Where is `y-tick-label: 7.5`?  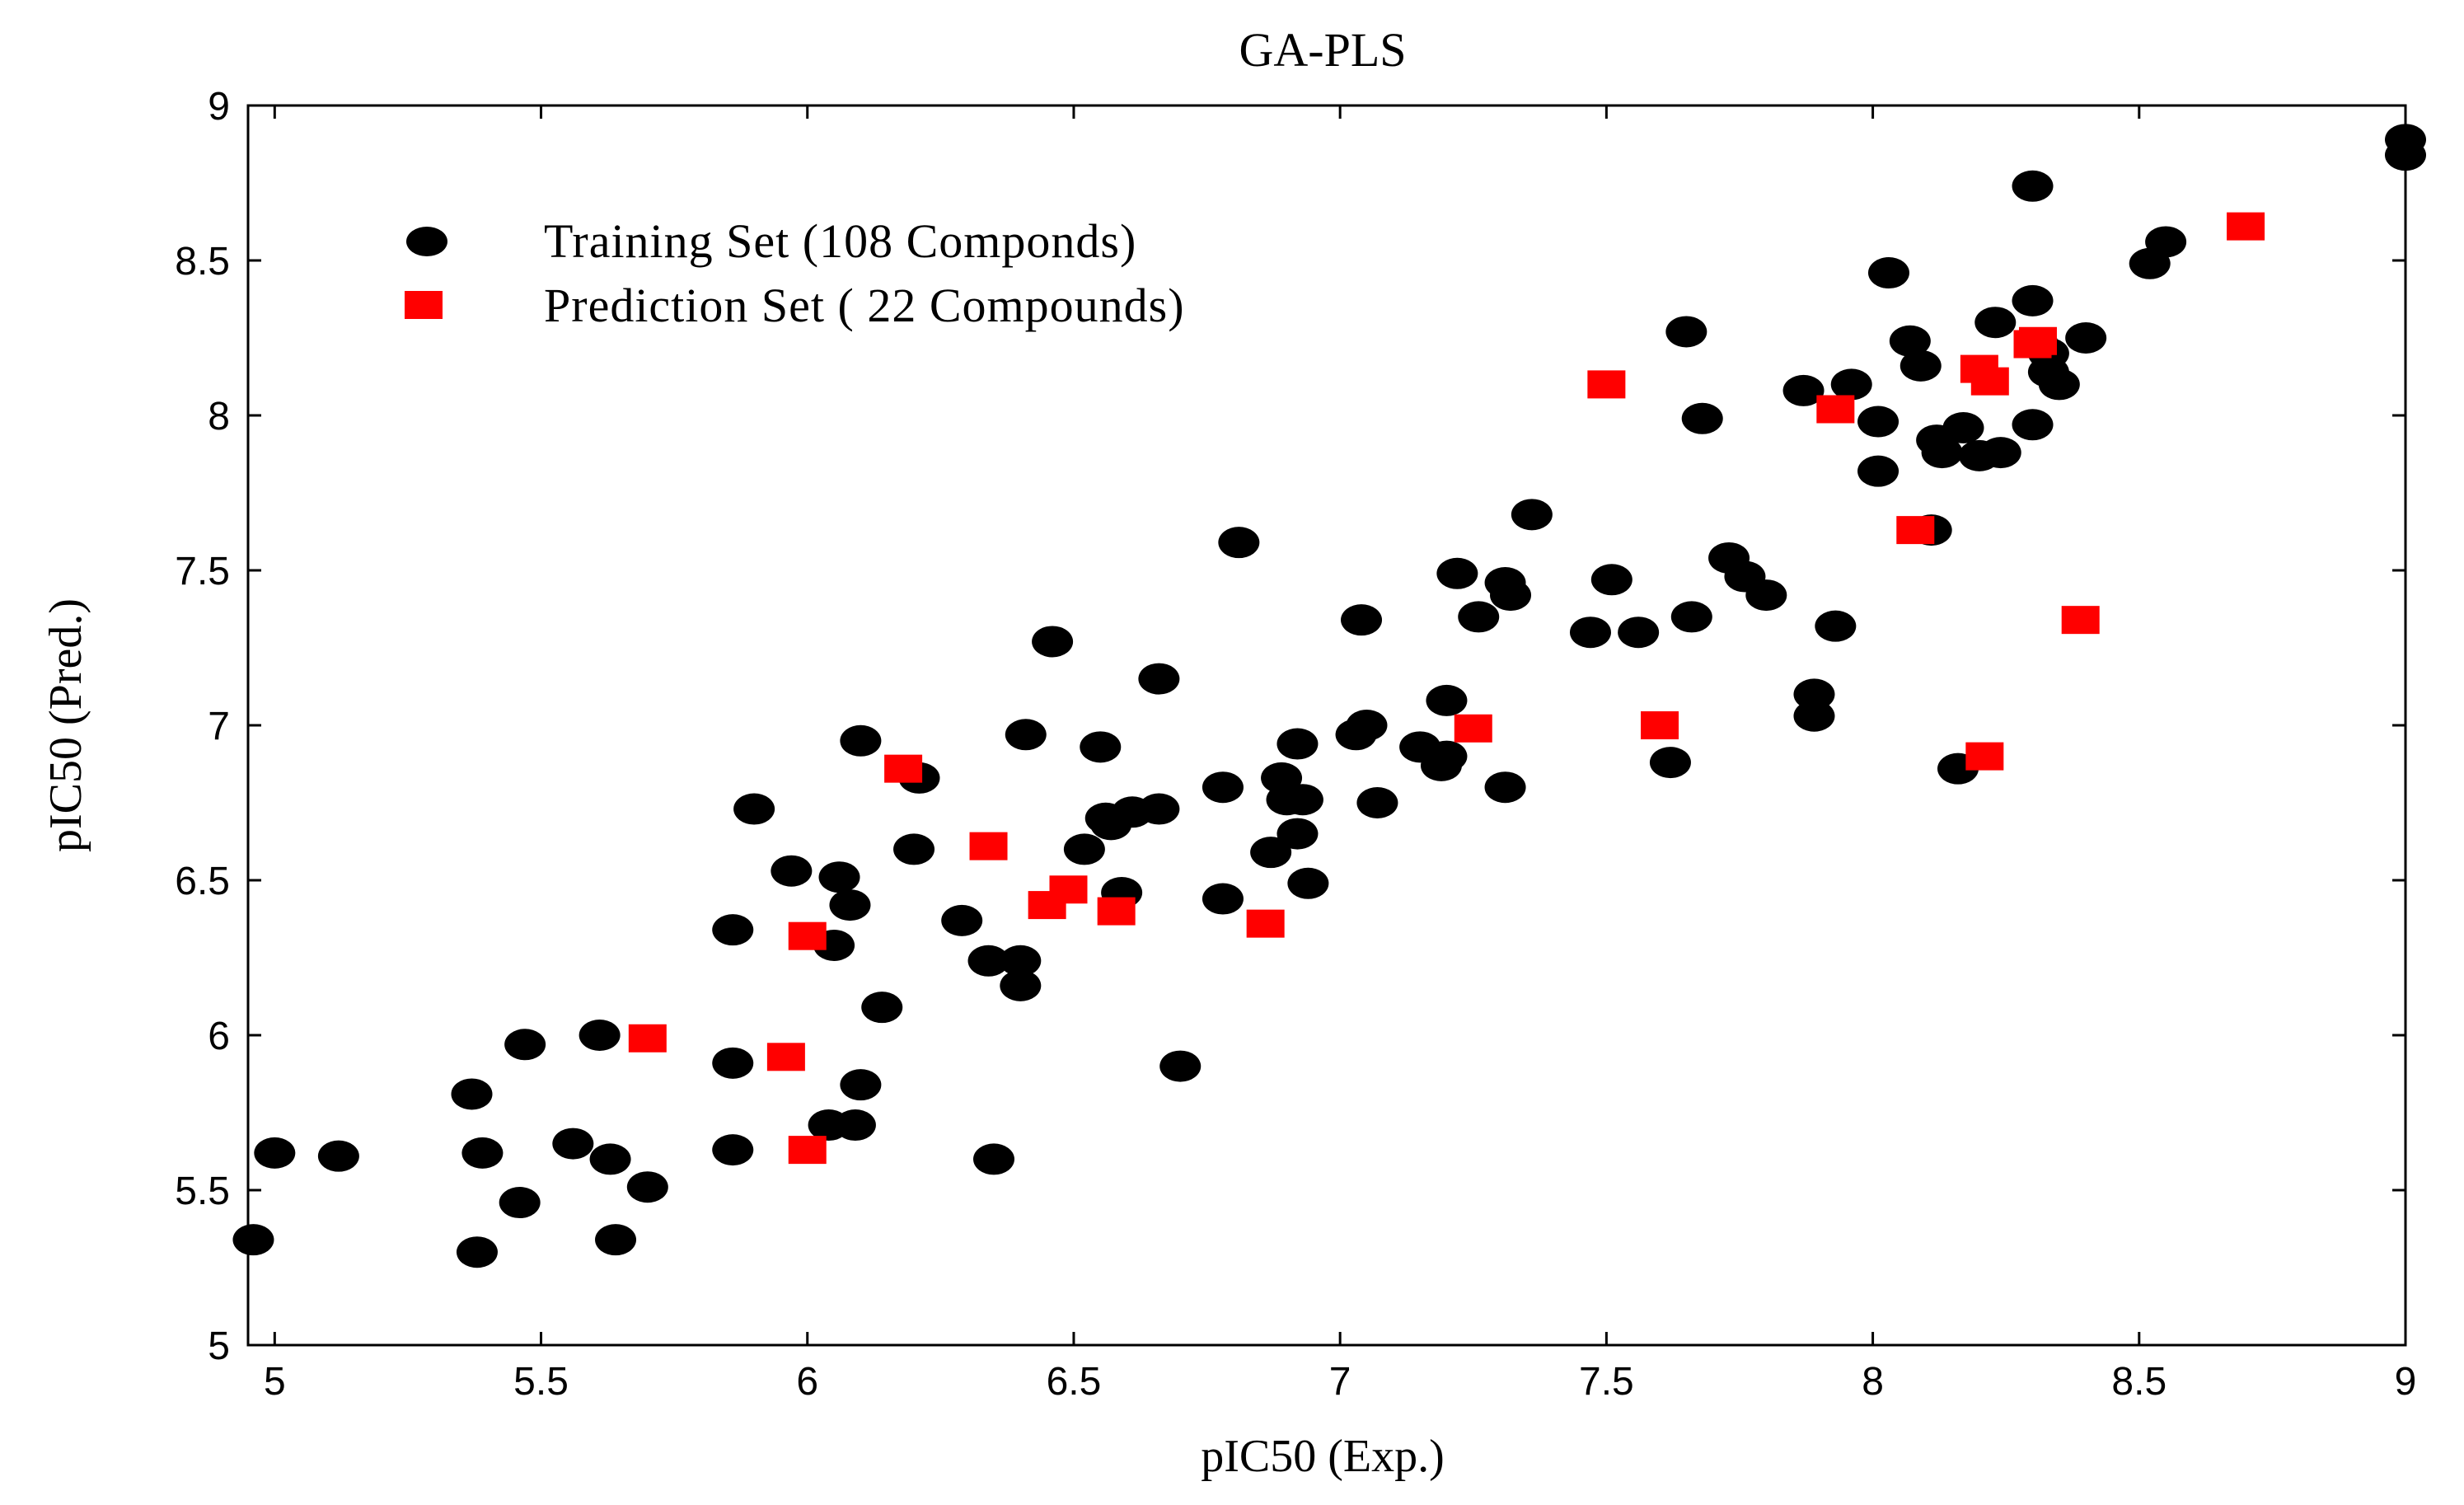
y-tick-label: 7.5 is located at coordinates (202, 571).